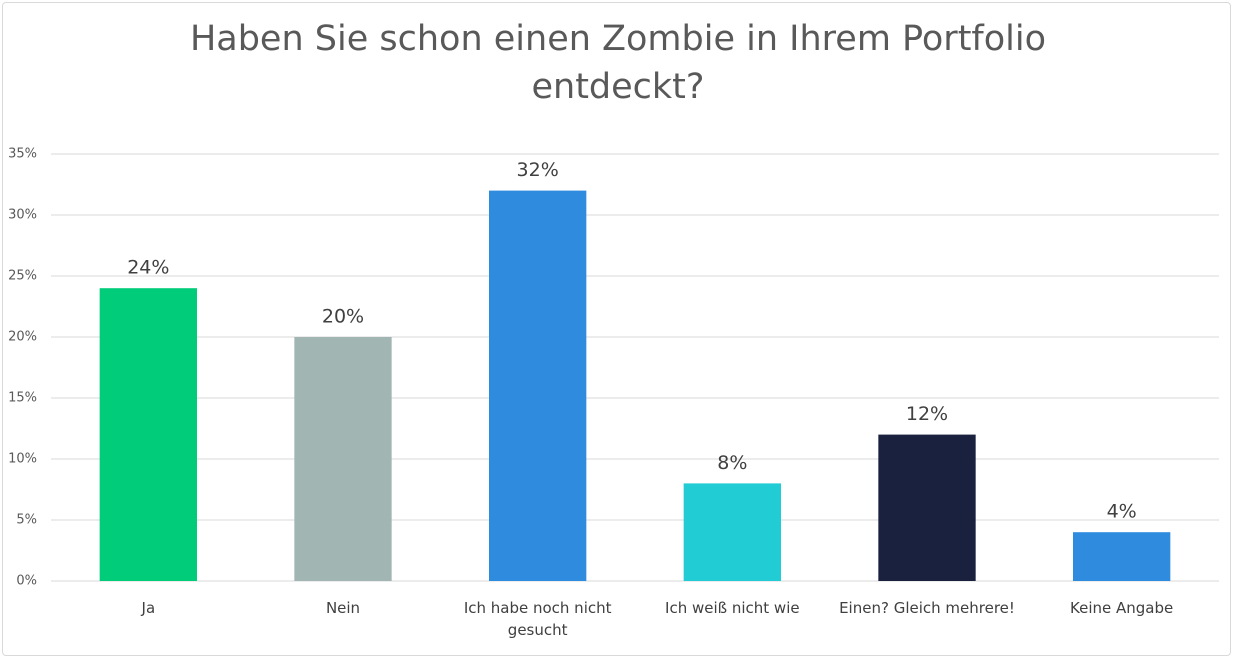 This screenshot has height=662, width=1233. What do you see at coordinates (537, 619) in the screenshot?
I see `x-tick-label: Ich habe noch nicht gesucht` at bounding box center [537, 619].